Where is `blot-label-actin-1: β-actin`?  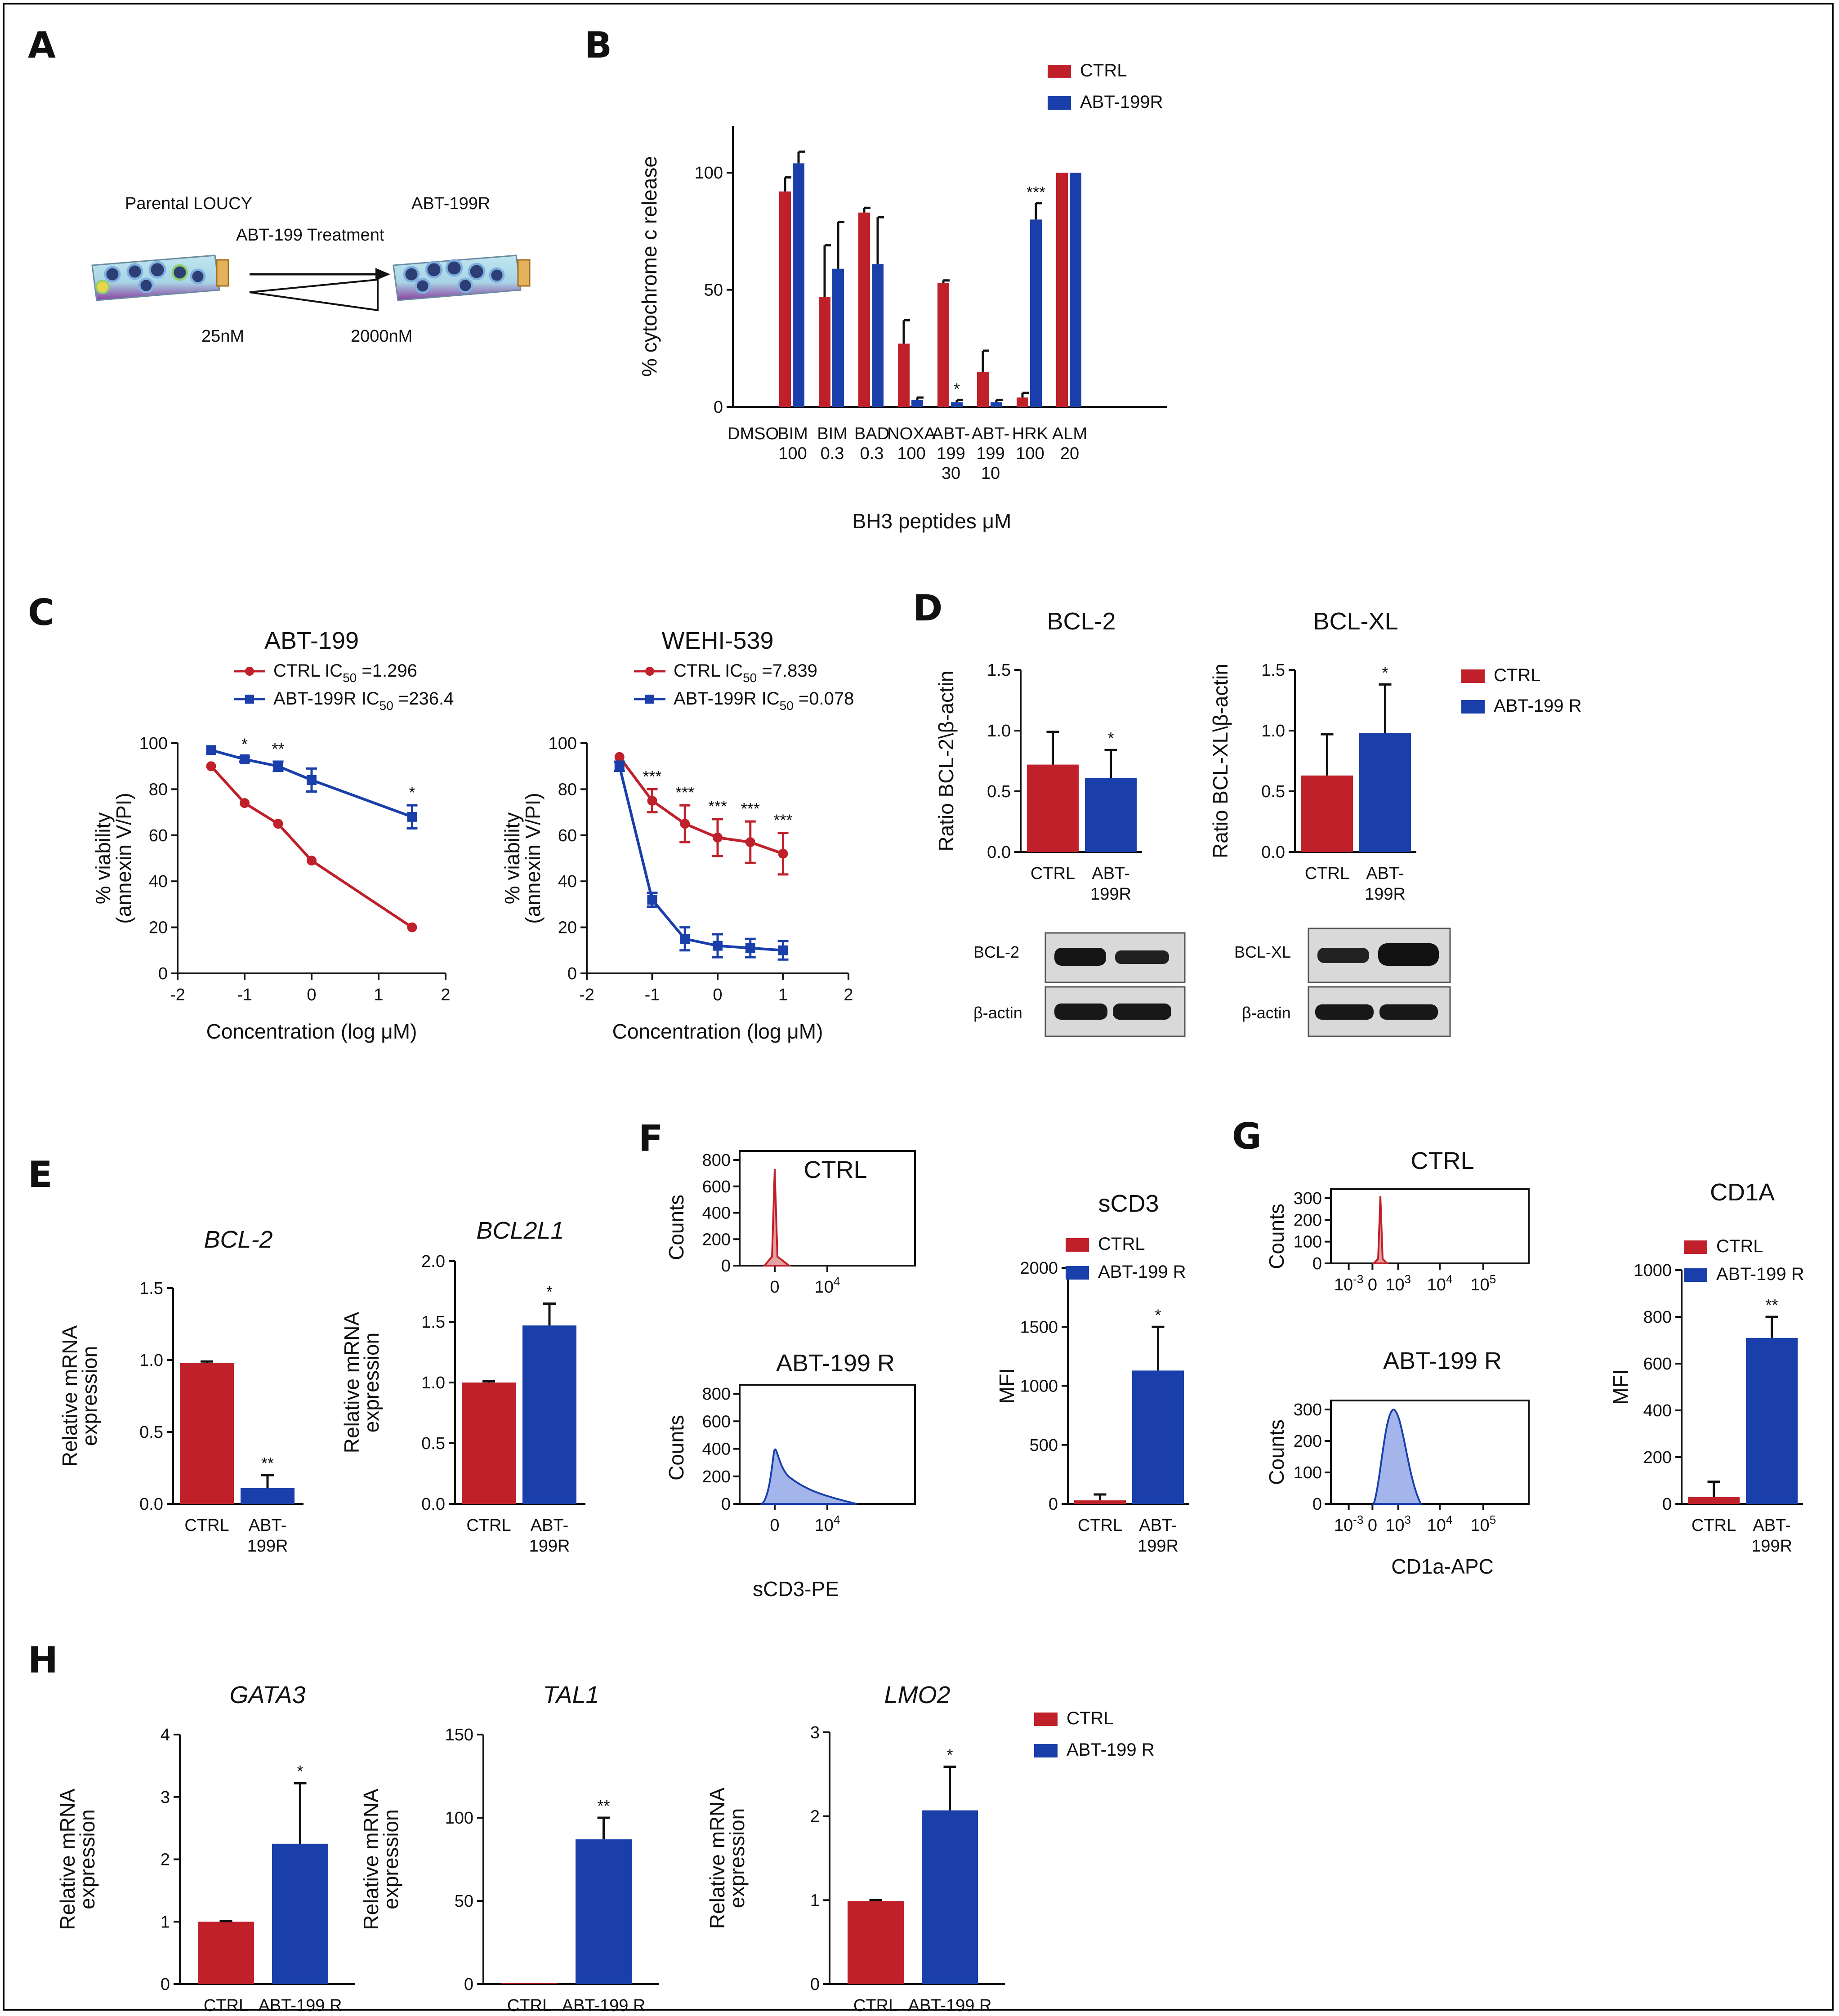 blot-label-actin-1: β-actin is located at coordinates (997, 1013).